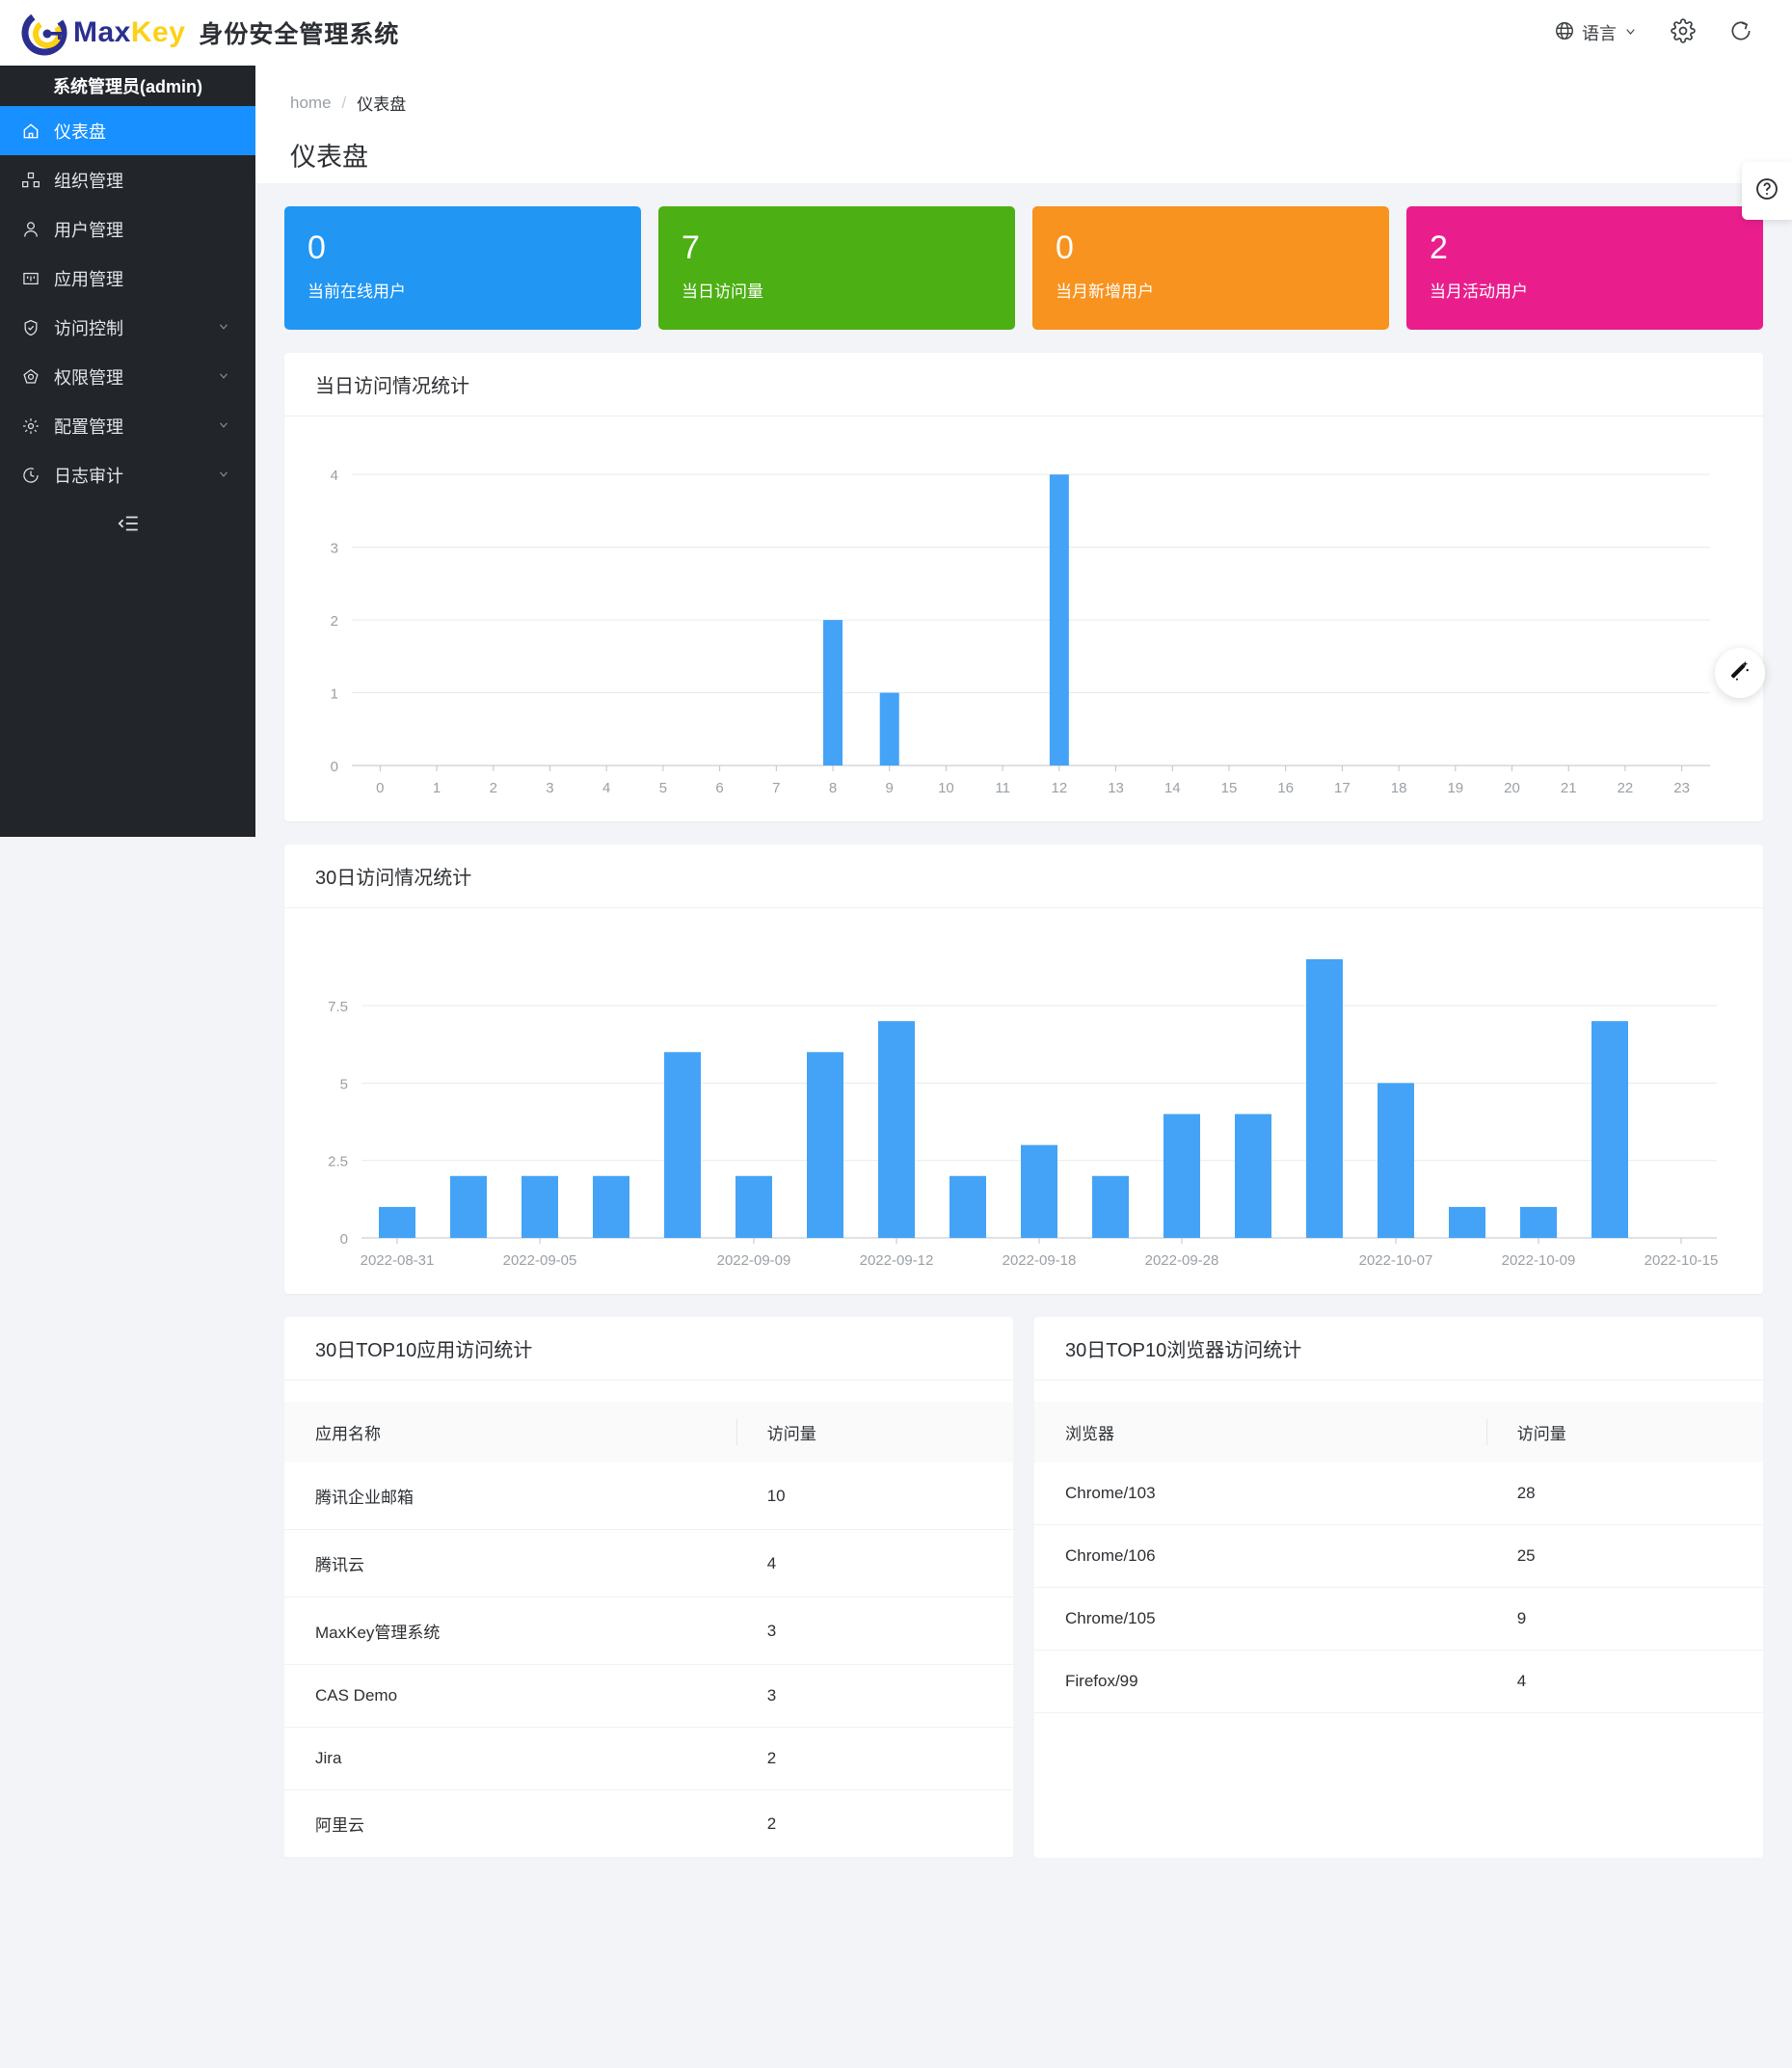  Describe the element at coordinates (33, 180) in the screenshot. I see `org-icon` at that location.